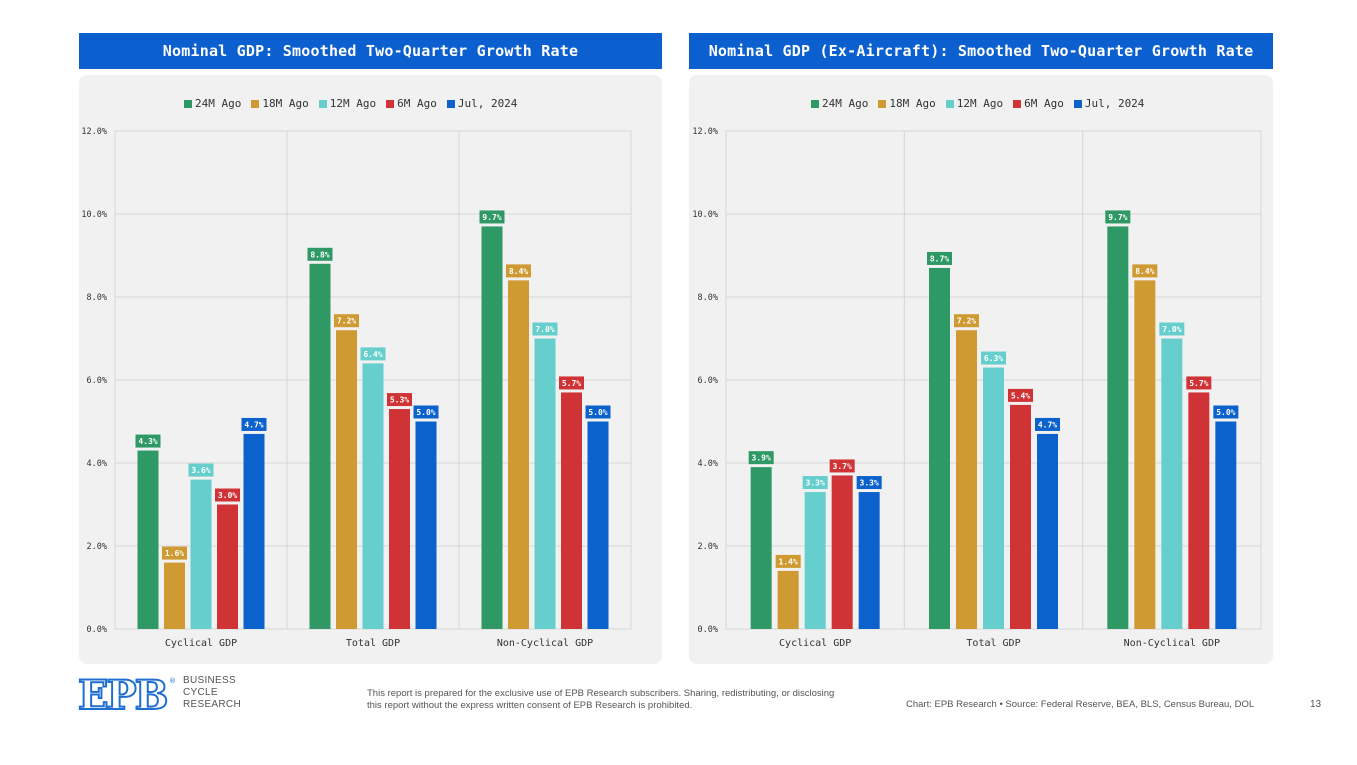 This screenshot has width=1357, height=765. Describe the element at coordinates (97, 464) in the screenshot. I see `y-tick-label: 4.0%` at that location.